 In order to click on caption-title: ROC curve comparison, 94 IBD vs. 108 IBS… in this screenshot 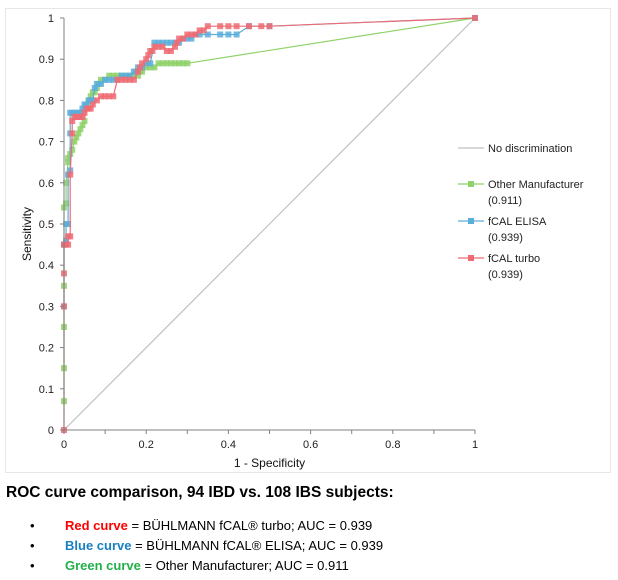, I will do `click(200, 492)`.